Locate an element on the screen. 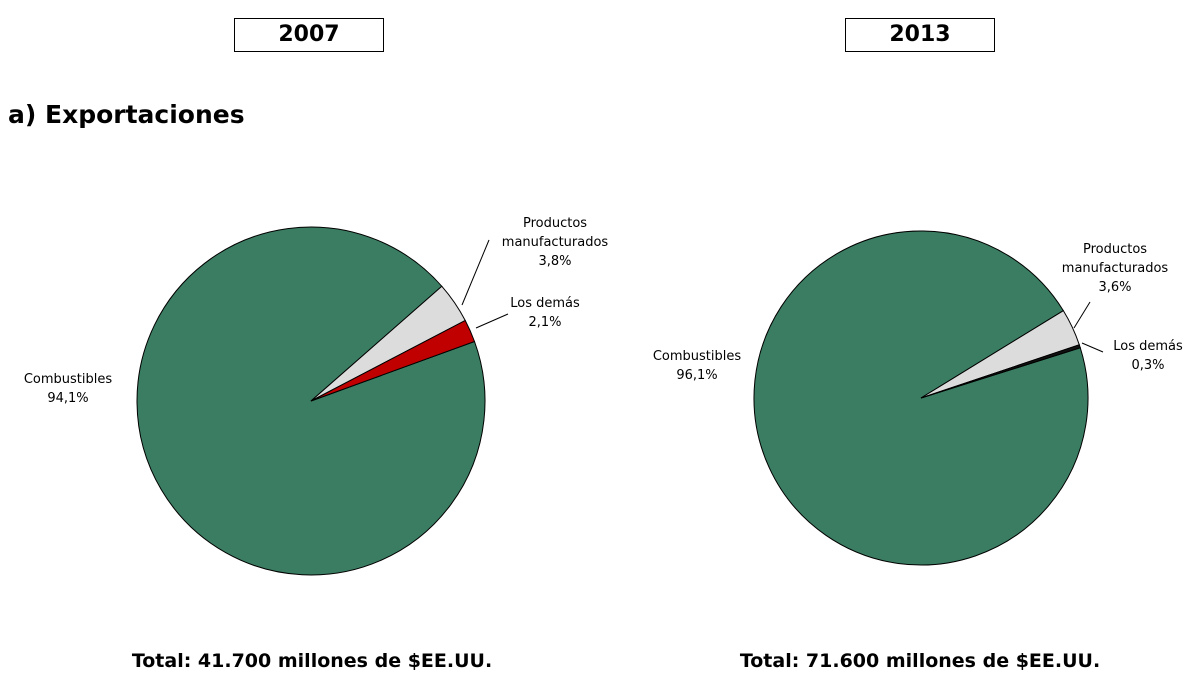 The height and width of the screenshot is (699, 1197). slice-label: Combustibles 96,1% is located at coordinates (697, 366).